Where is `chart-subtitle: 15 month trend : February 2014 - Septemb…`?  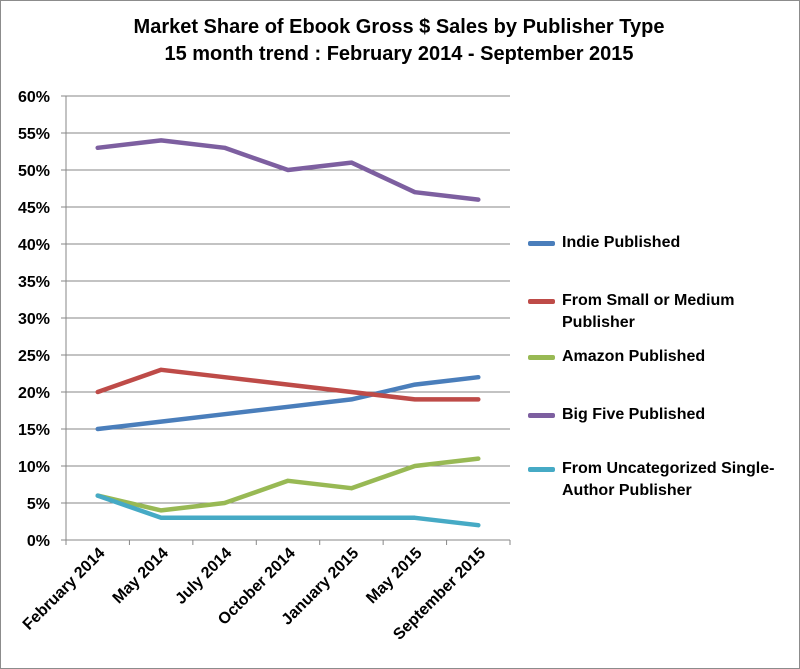
chart-subtitle: 15 month trend : February 2014 - Septemb… is located at coordinates (399, 54).